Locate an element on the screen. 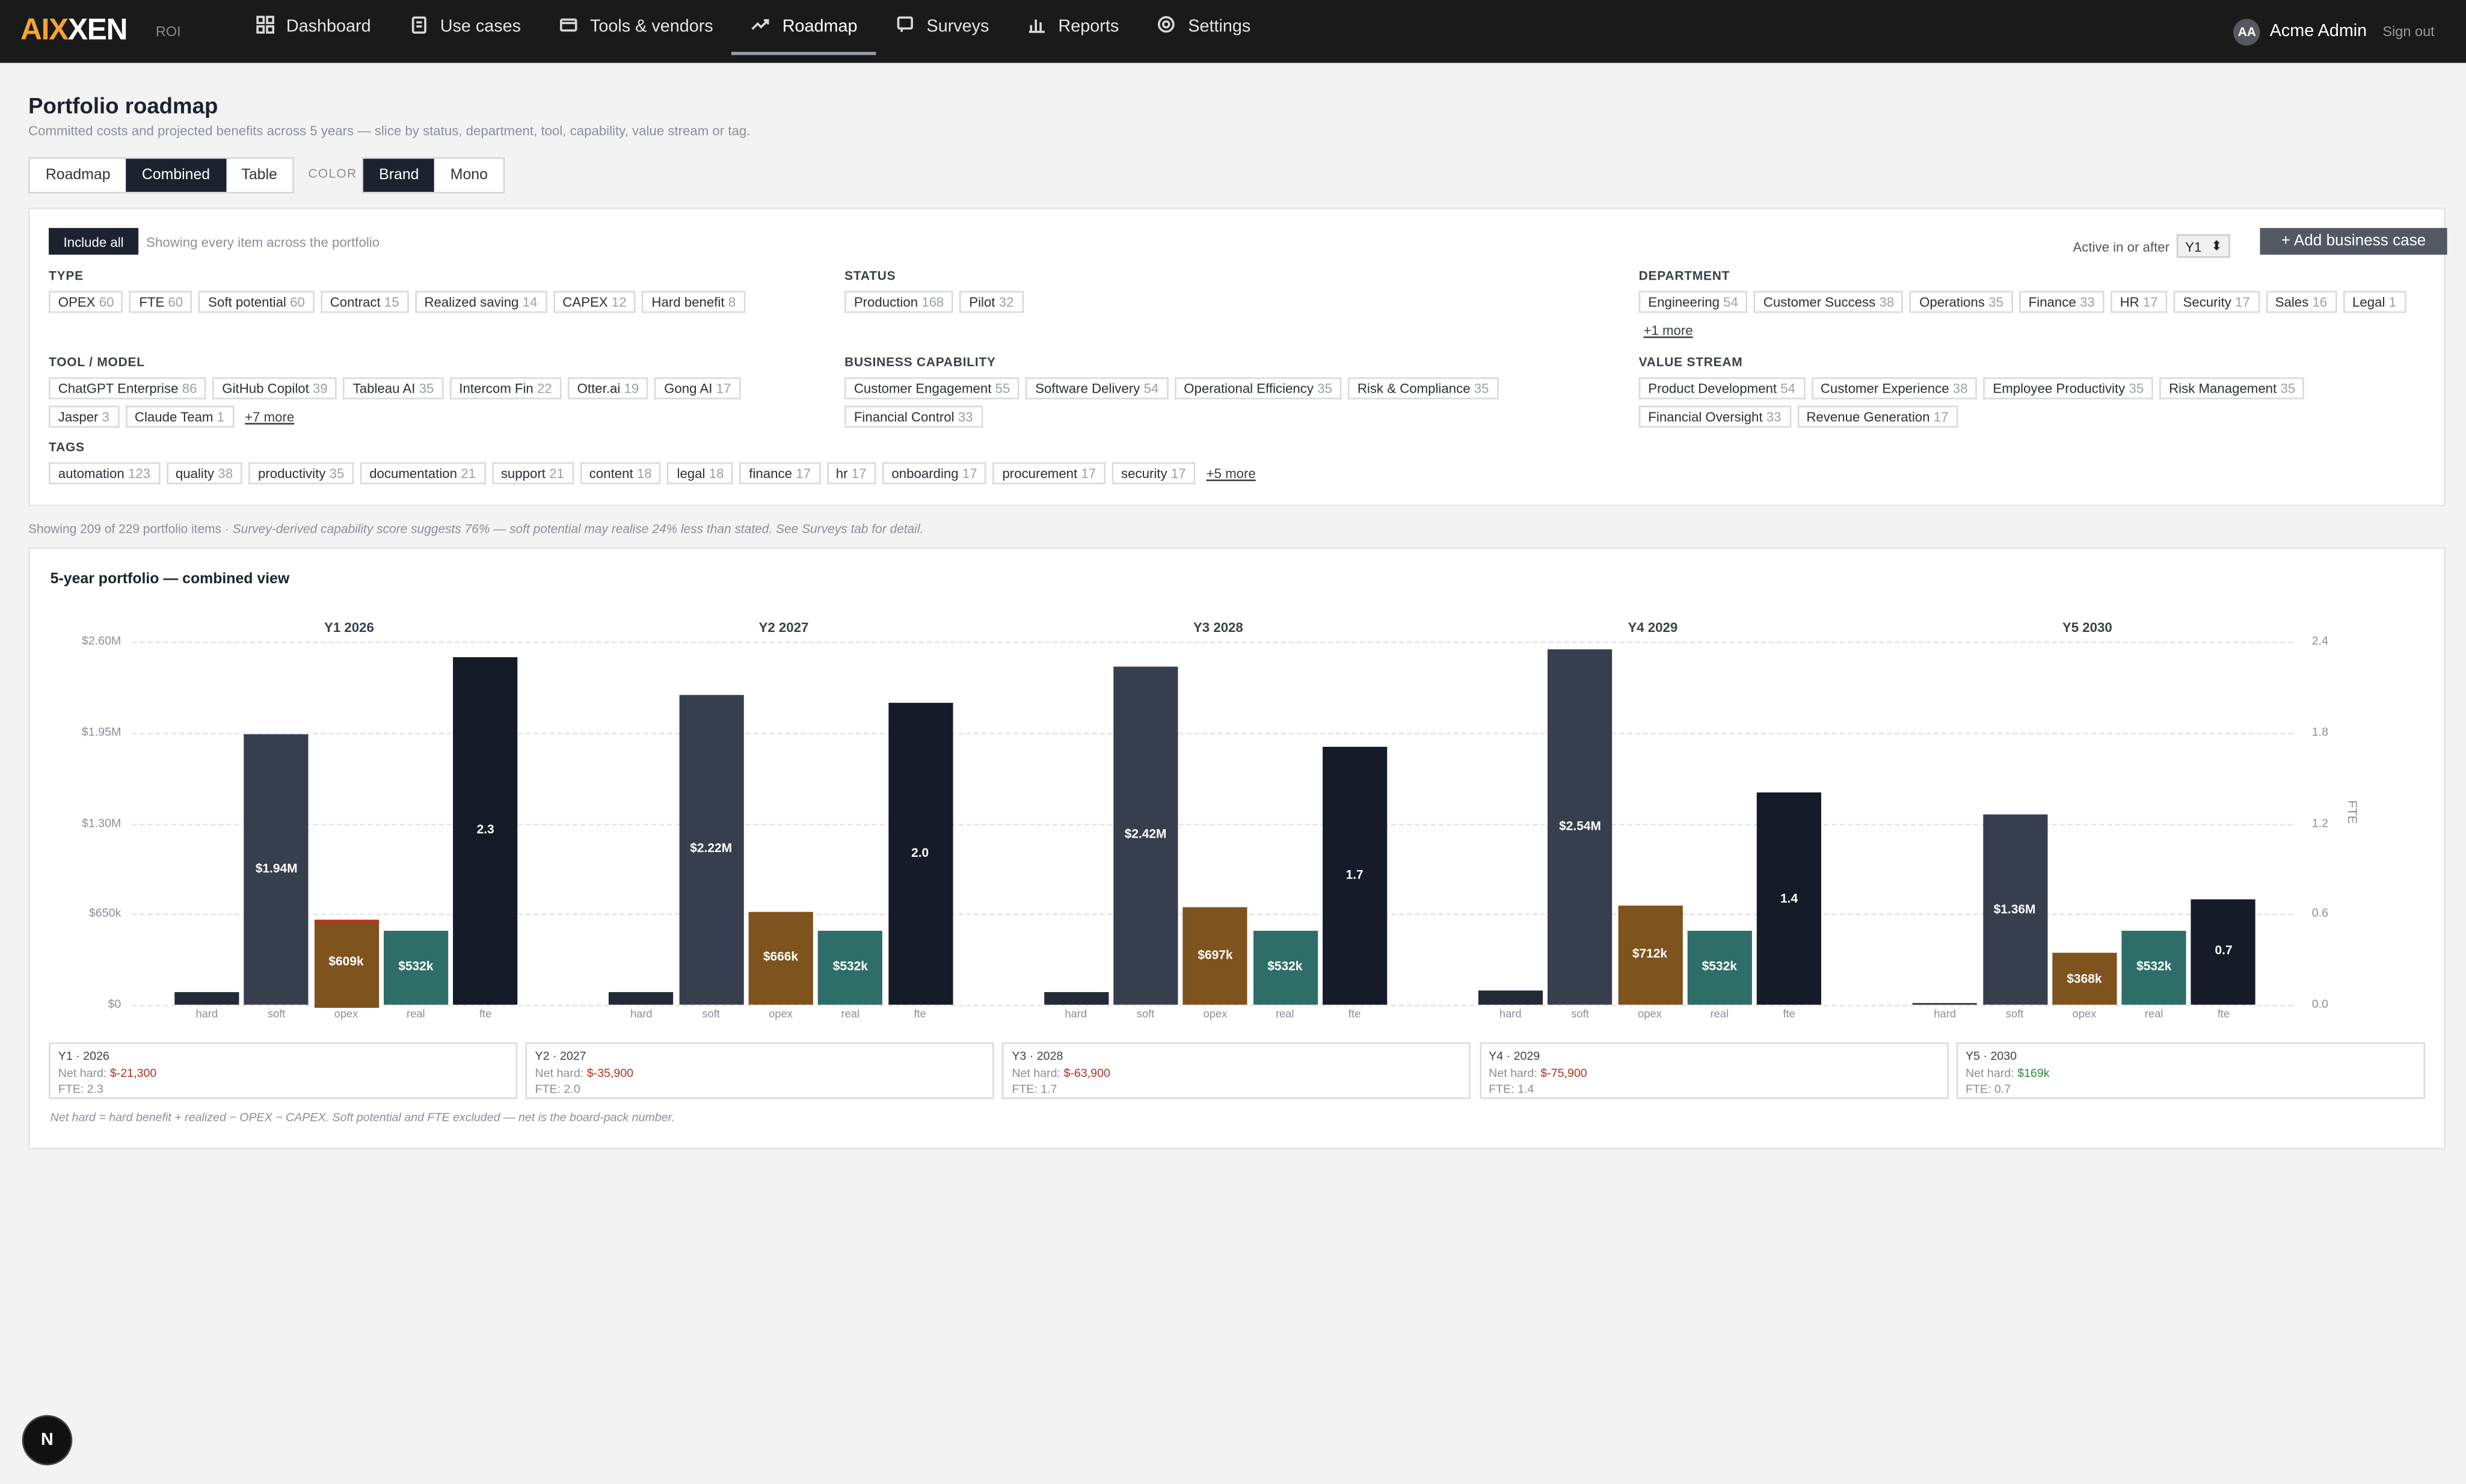 The width and height of the screenshot is (2466, 1484). filter-chip: Legal 1 is located at coordinates (2374, 301).